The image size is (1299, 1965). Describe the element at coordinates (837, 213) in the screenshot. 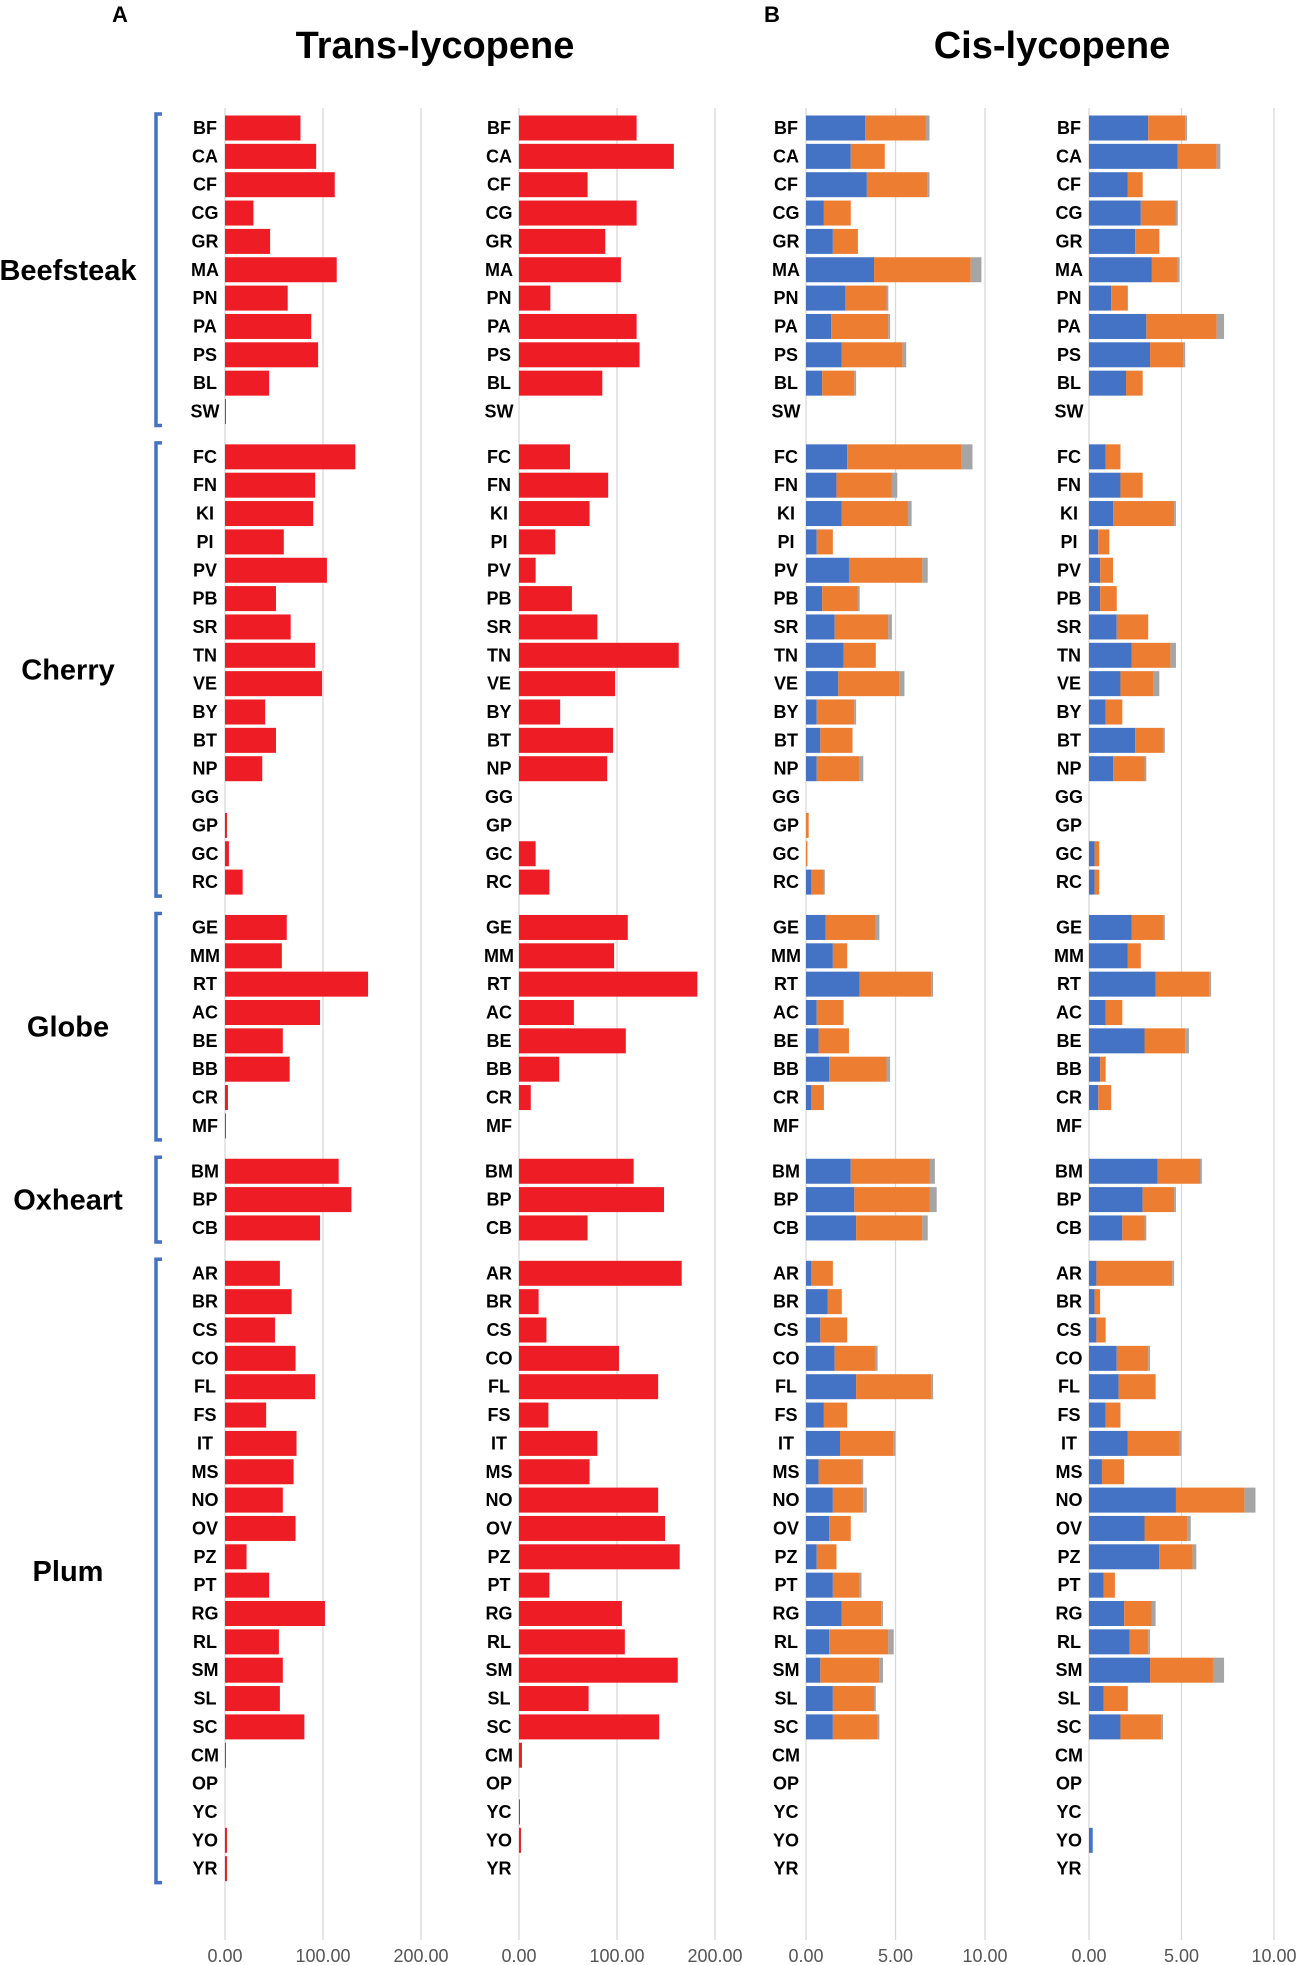

I see `bar-cis-2-cg` at that location.